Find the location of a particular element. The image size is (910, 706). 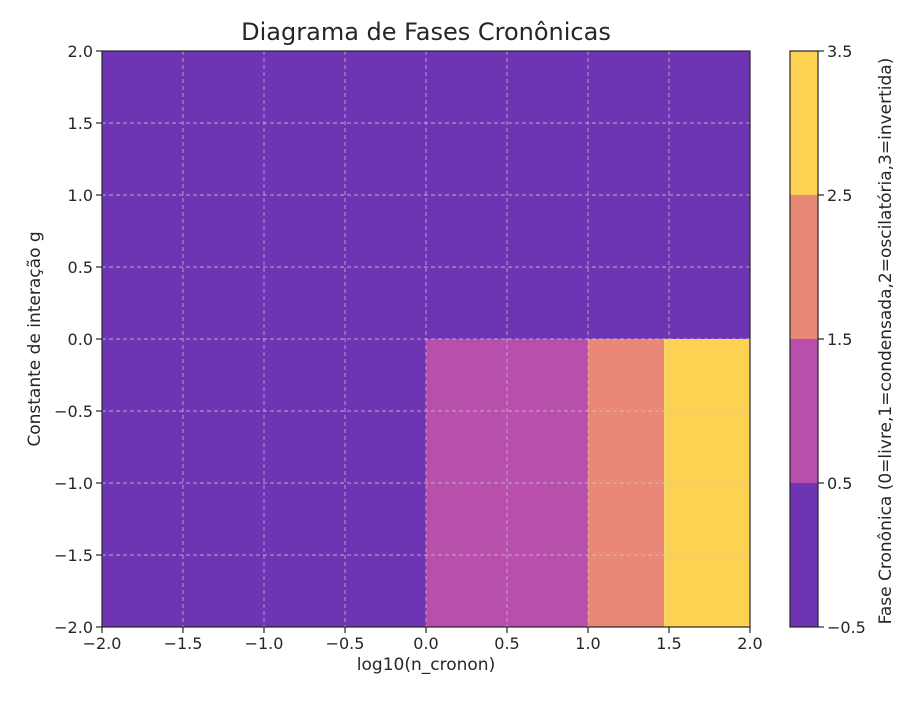

x-tick-label: 0.5 is located at coordinates (506, 643).